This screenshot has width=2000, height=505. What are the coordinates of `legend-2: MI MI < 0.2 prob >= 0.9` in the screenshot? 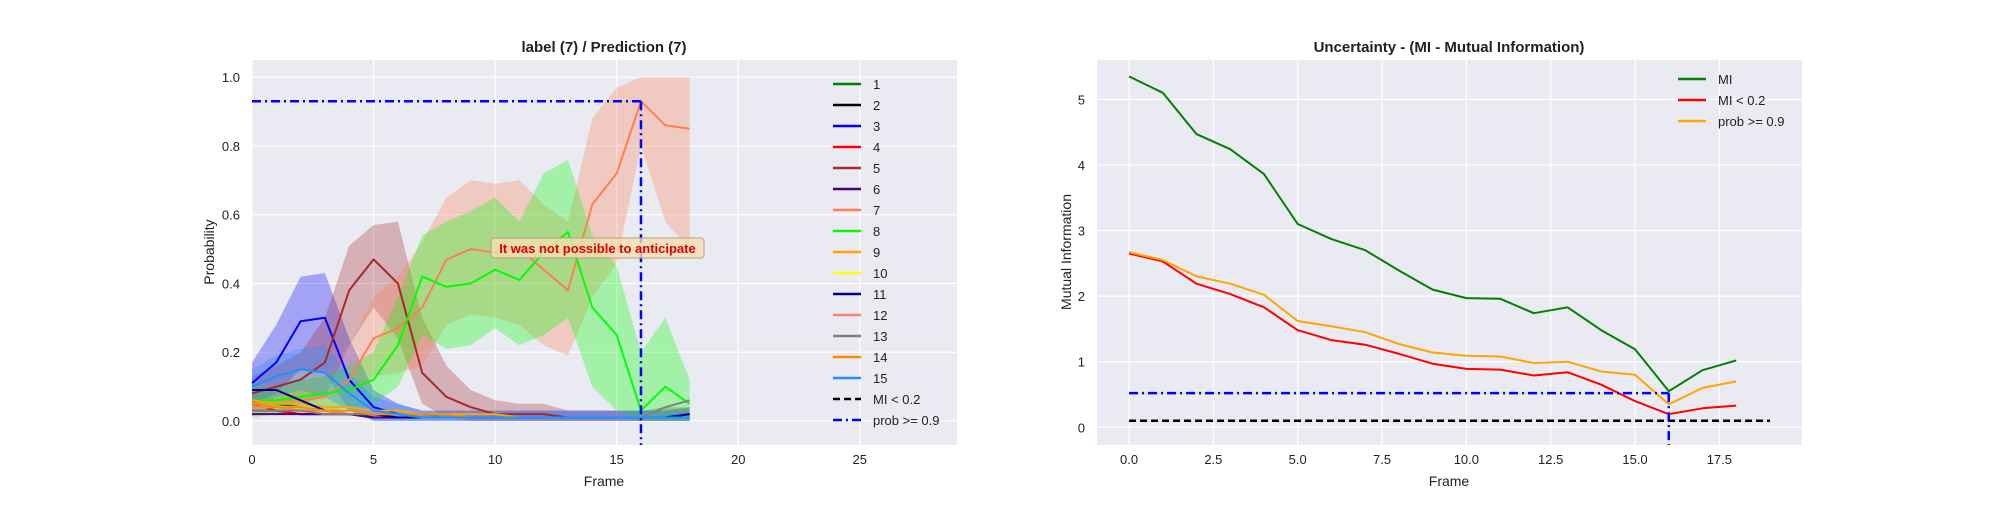 It's located at (1731, 100).